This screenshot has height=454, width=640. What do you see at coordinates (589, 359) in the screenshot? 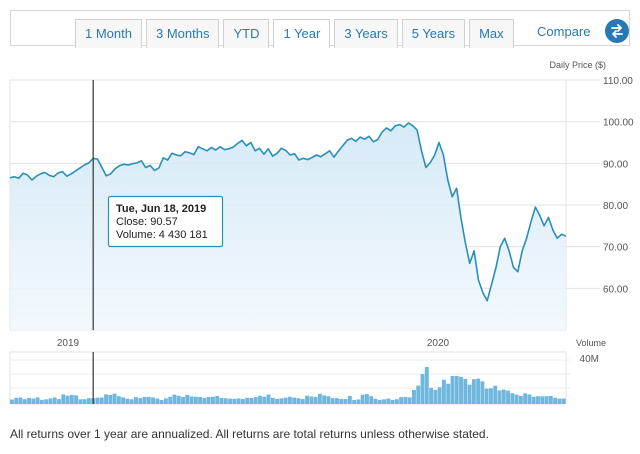
I see `volume-tick-label: 40M` at bounding box center [589, 359].